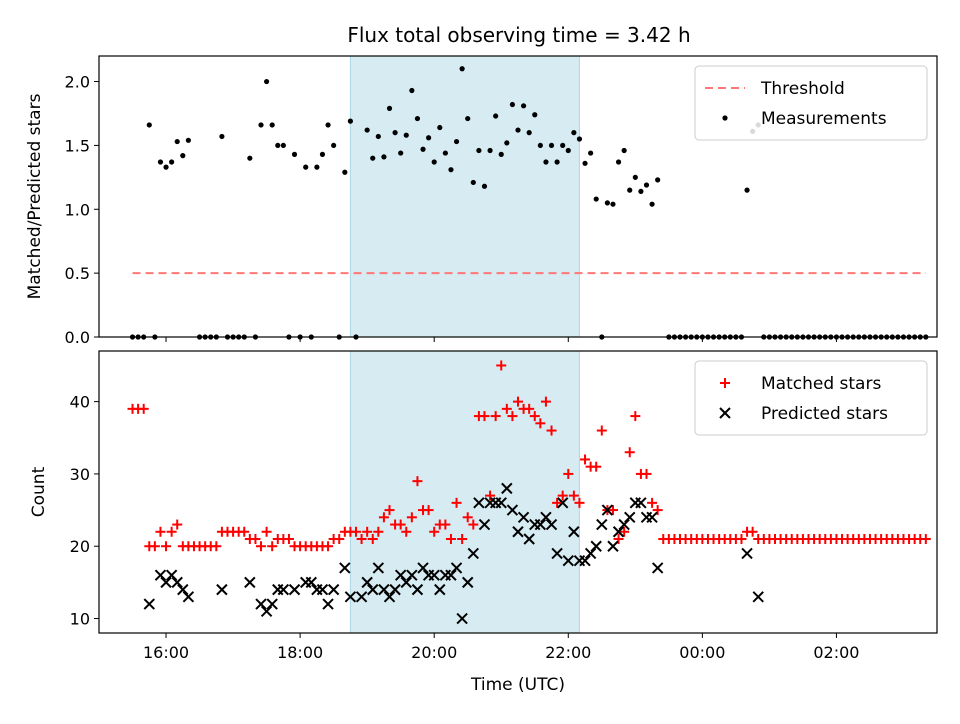 The width and height of the screenshot is (960, 724). What do you see at coordinates (80, 474) in the screenshot?
I see `y-tick-label: 30` at bounding box center [80, 474].